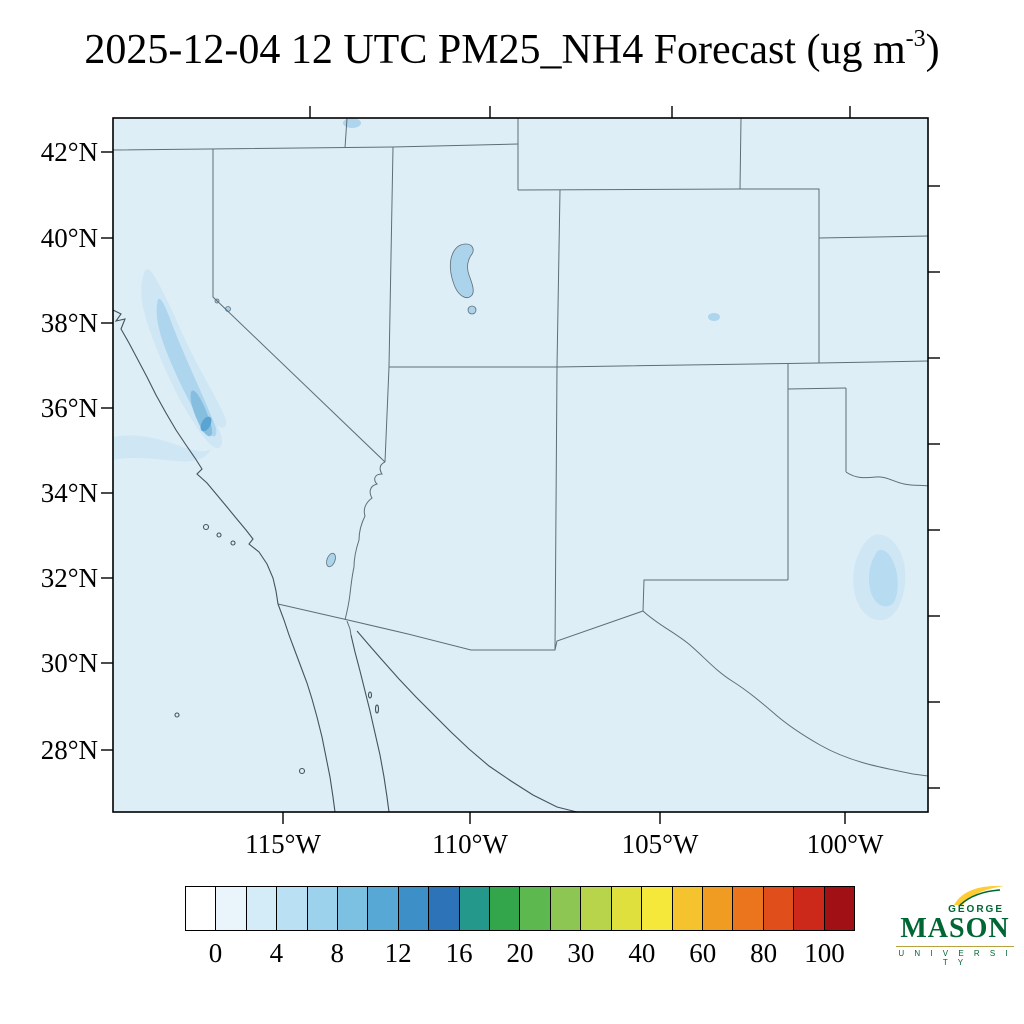  What do you see at coordinates (177, 715) in the screenshot?
I see `guadalupe-island` at bounding box center [177, 715].